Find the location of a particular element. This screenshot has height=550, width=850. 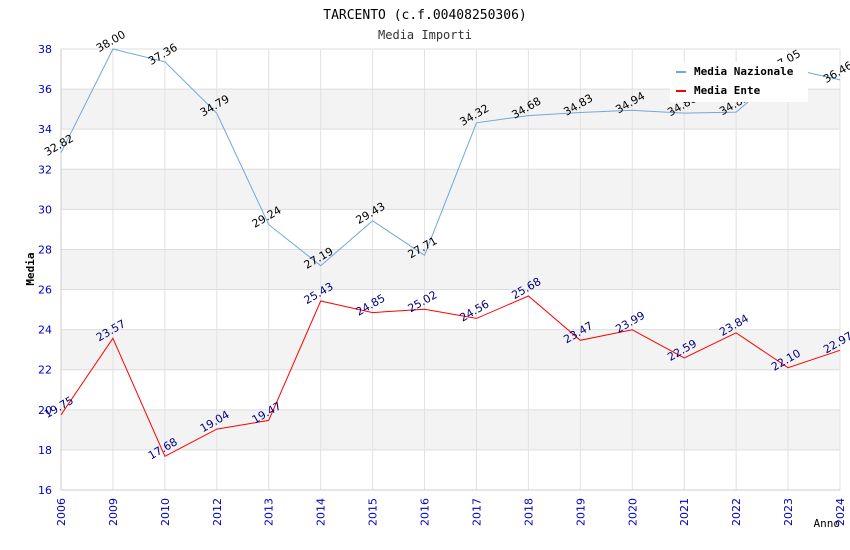

y-tick-label: 24 is located at coordinates (45, 330).